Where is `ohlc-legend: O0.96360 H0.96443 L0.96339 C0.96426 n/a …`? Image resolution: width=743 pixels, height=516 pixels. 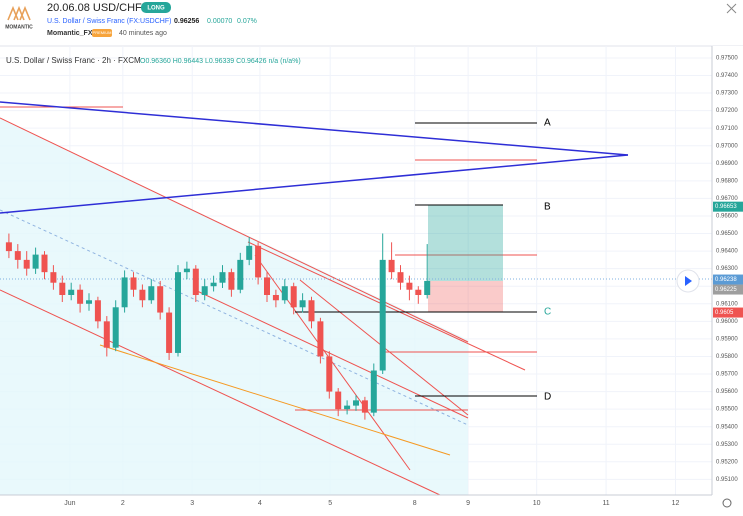
ohlc-legend: O0.96360 H0.96443 L0.96339 C0.96426 n/a … is located at coordinates (220, 61).